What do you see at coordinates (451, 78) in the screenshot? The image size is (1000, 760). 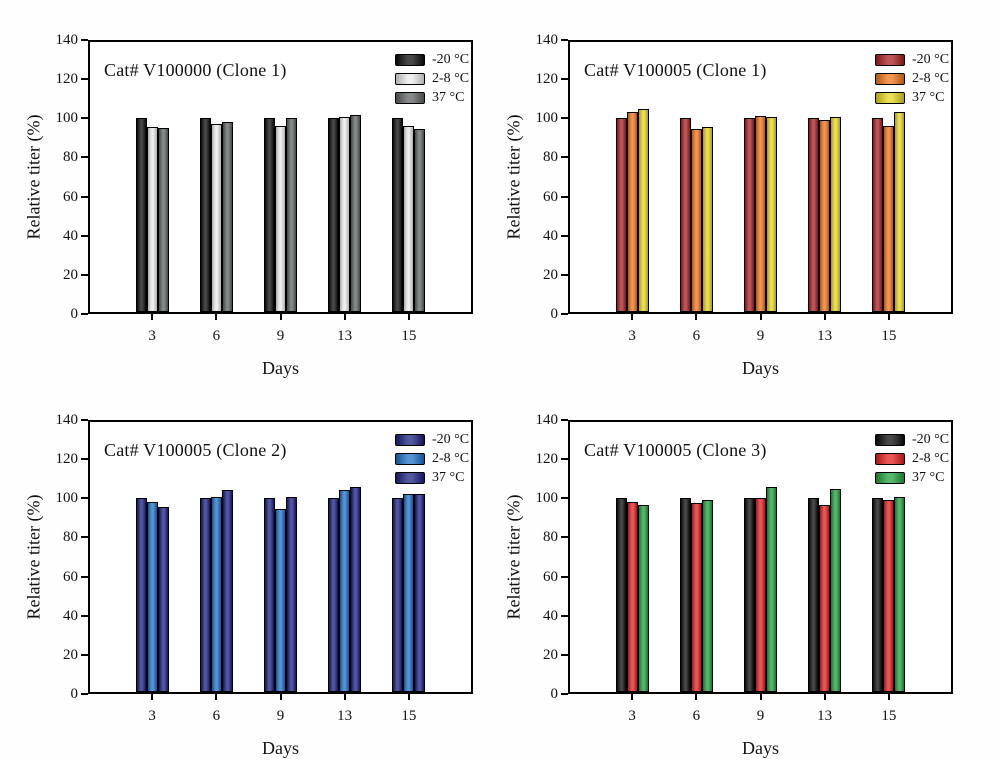 I see `legend-label: 2-8 °C` at bounding box center [451, 78].